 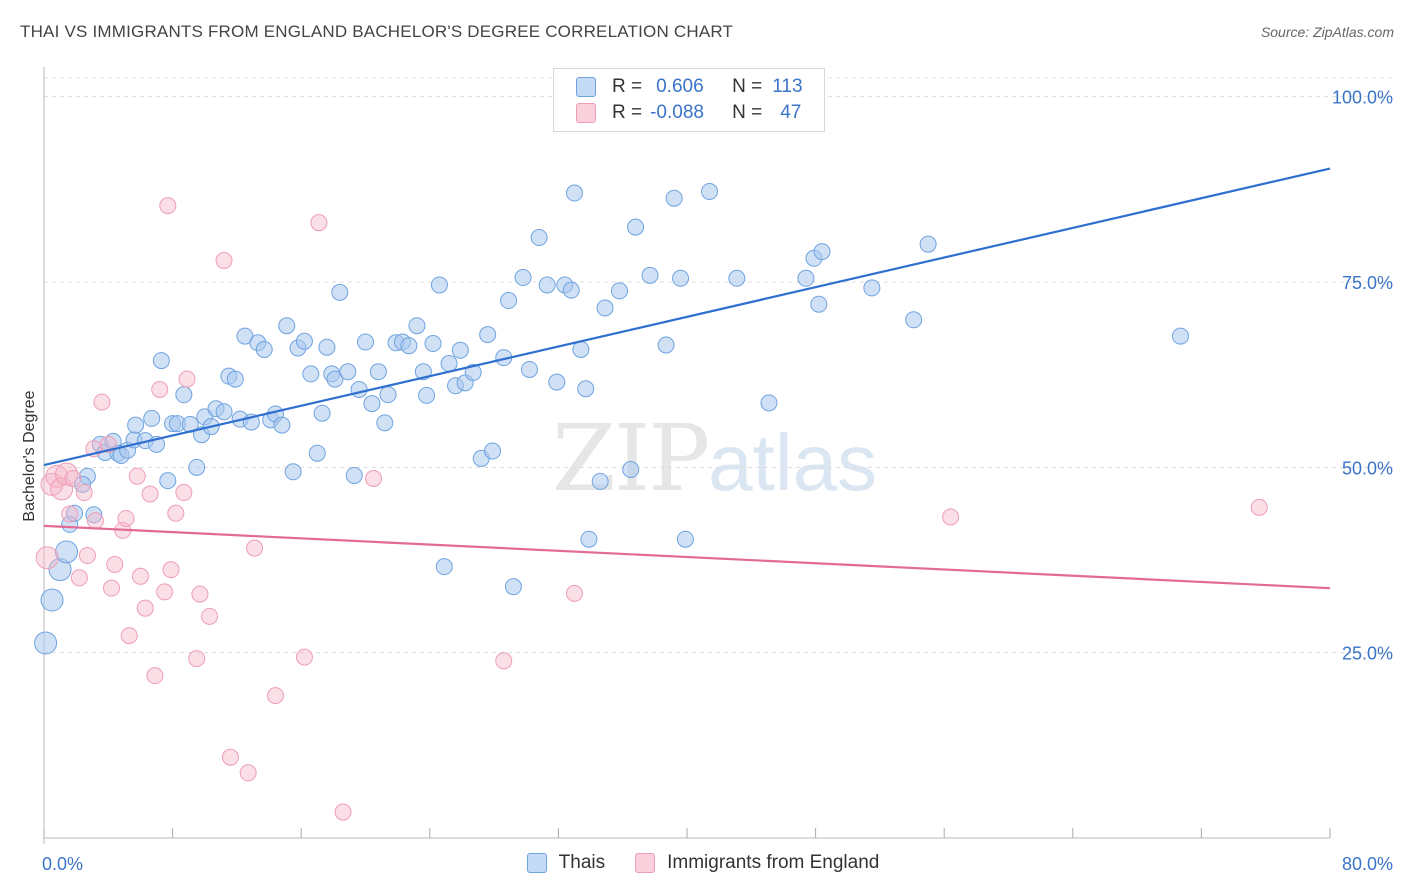 What do you see at coordinates (582, 862) in the screenshot?
I see `series-label-thais: Thais` at bounding box center [582, 862].